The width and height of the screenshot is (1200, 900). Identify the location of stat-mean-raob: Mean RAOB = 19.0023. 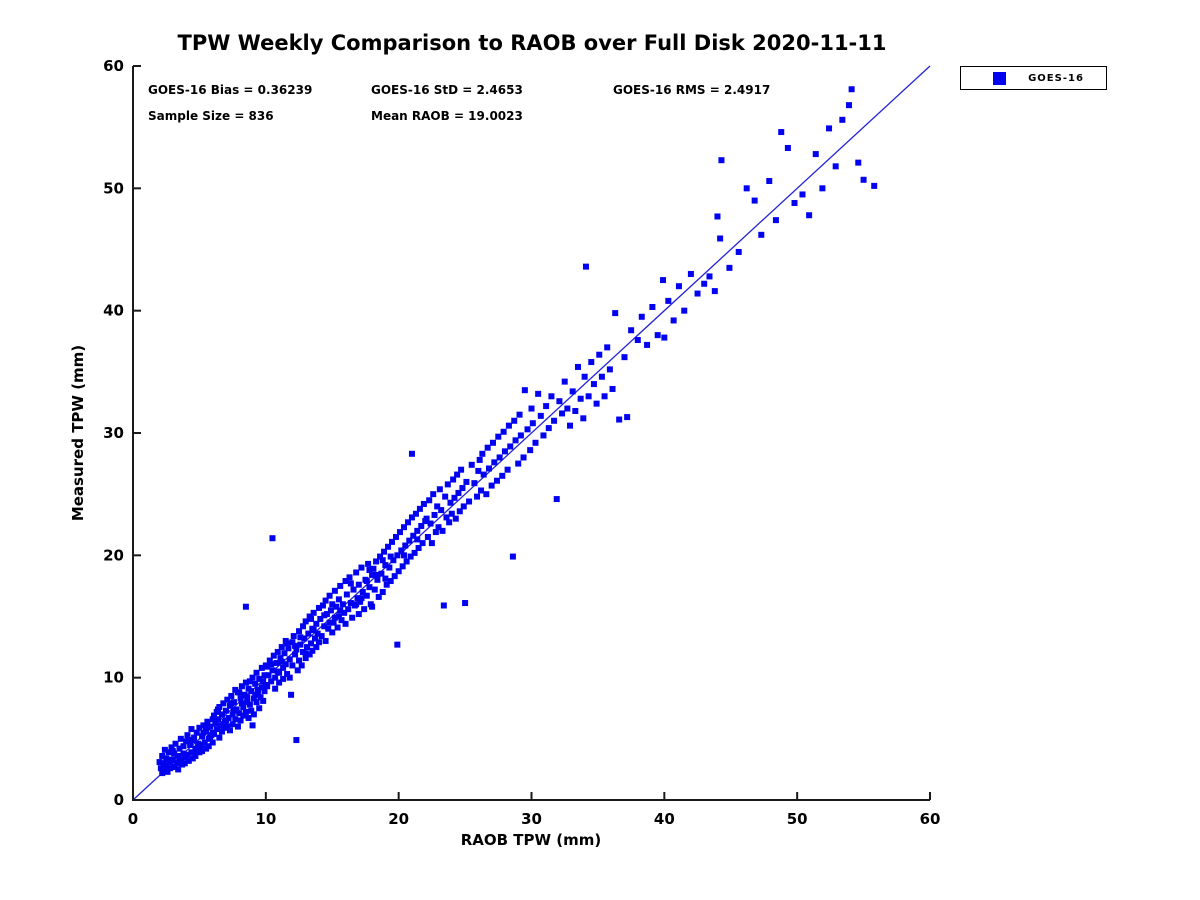
(447, 116).